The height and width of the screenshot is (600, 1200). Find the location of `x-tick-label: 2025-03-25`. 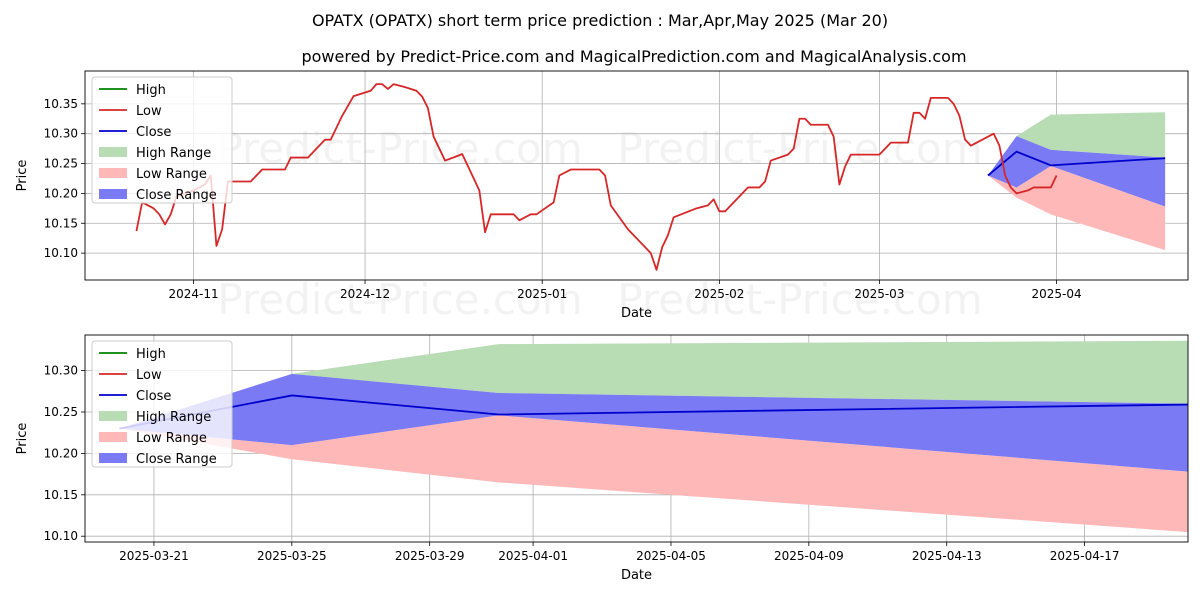

x-tick-label: 2025-03-25 is located at coordinates (292, 556).